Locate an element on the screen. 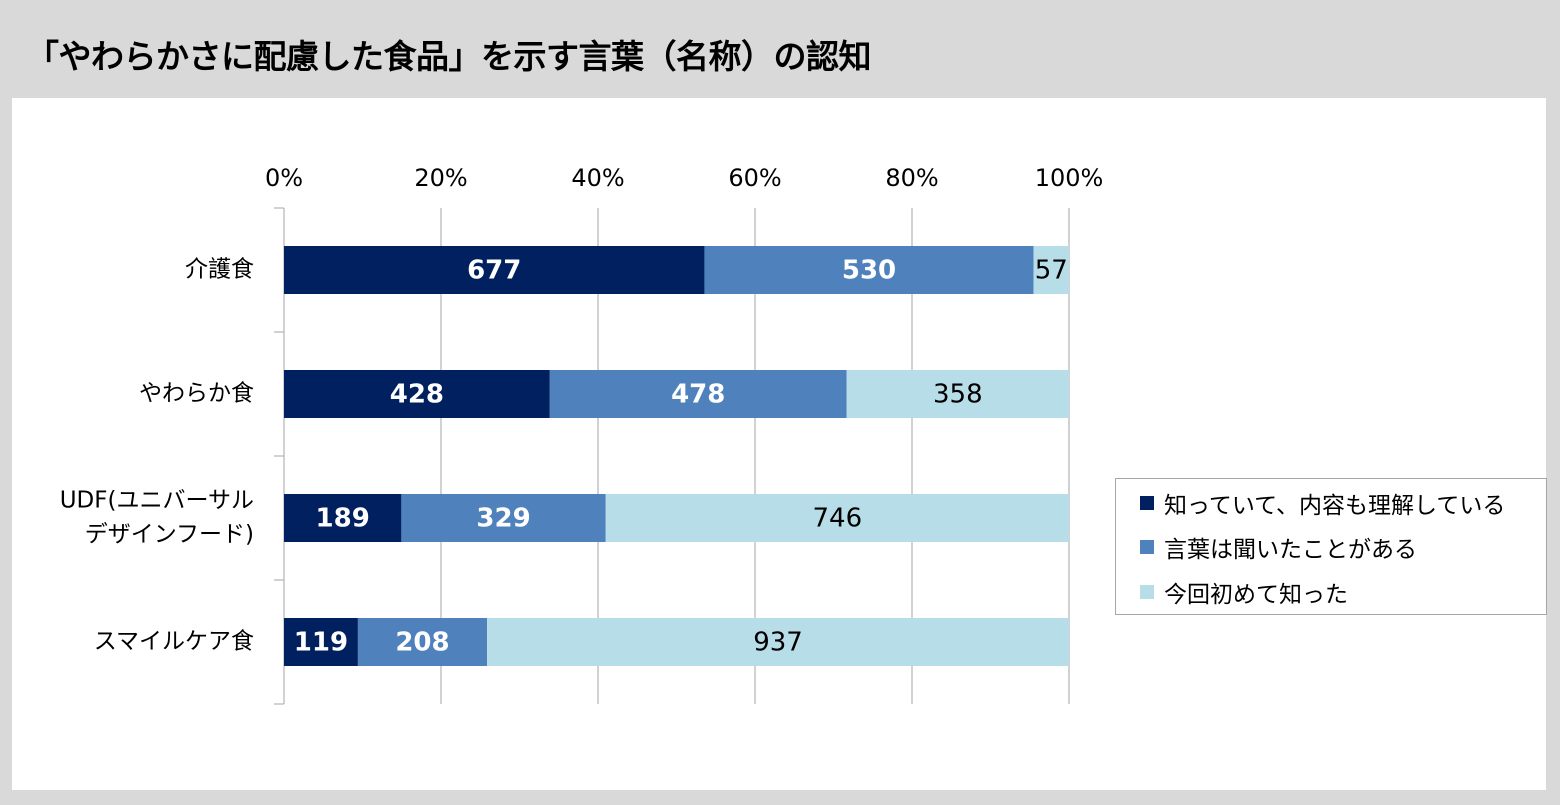 This screenshot has height=805, width=1560. data-label: 478 is located at coordinates (698, 395).